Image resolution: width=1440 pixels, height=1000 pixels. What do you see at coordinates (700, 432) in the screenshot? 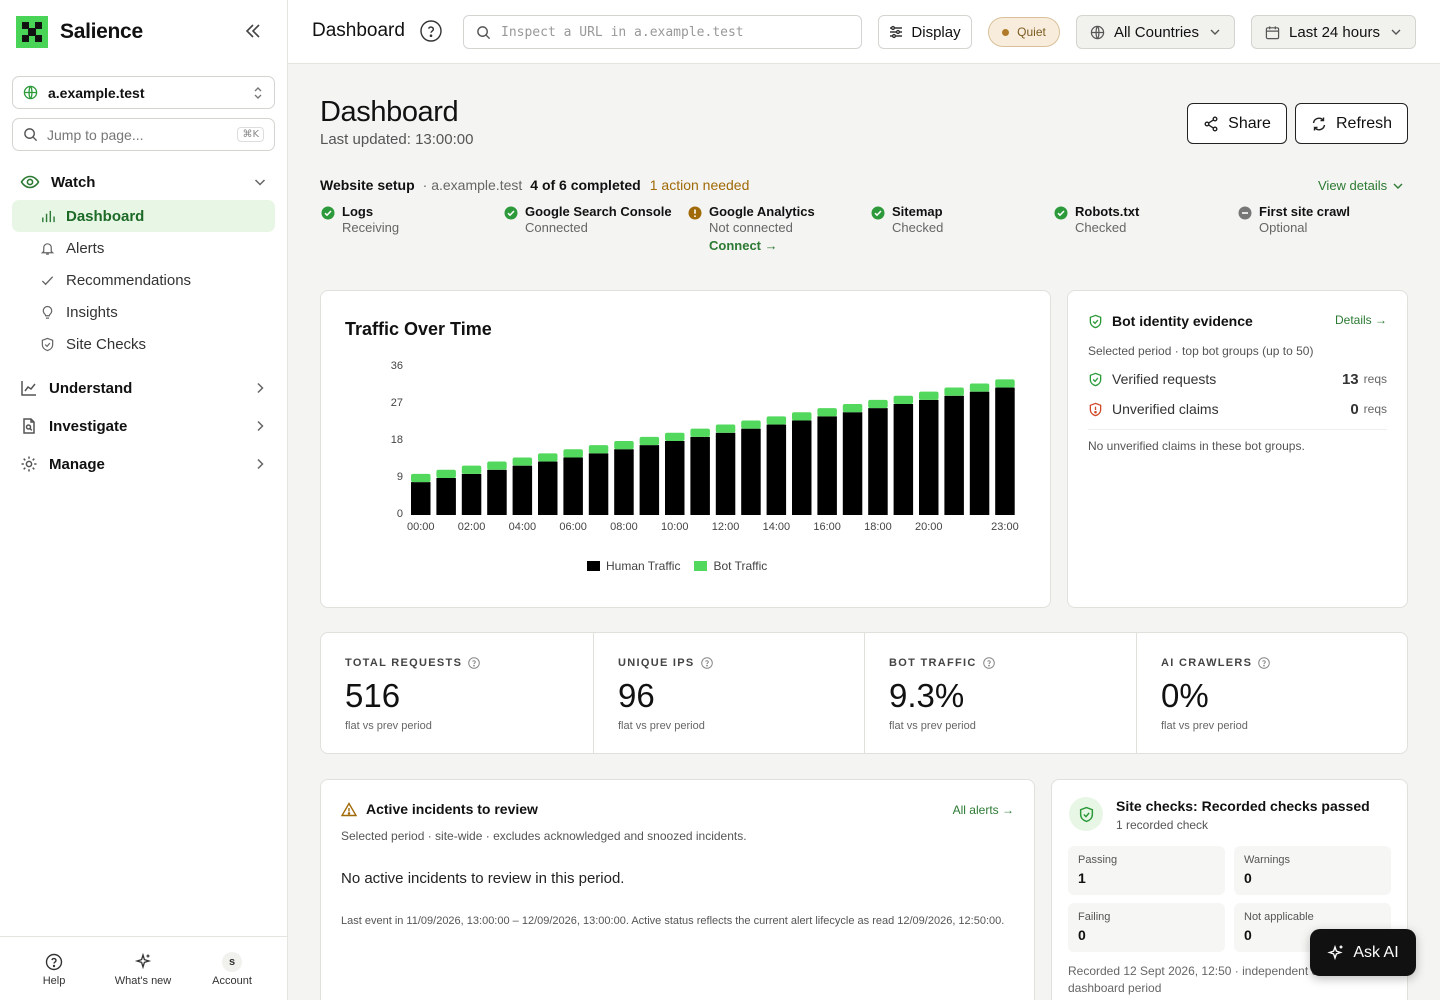
I see `bar-bot-11:00` at bounding box center [700, 432].